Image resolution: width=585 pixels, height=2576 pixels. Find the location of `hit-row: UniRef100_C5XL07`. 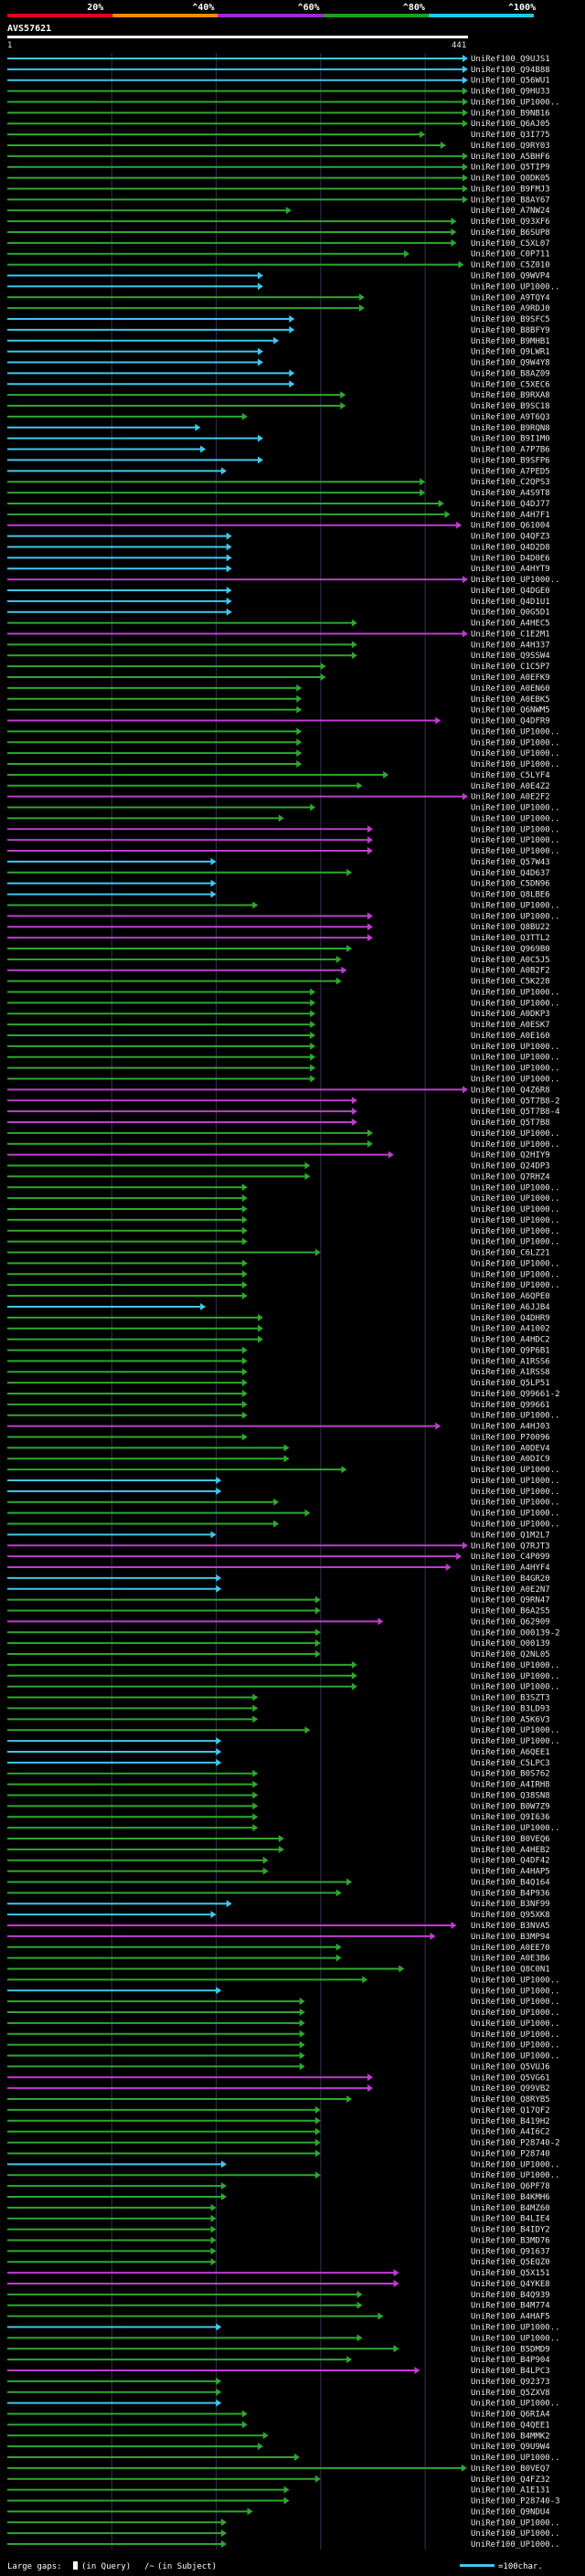

hit-row: UniRef100_C5XL07 is located at coordinates (279, 244).